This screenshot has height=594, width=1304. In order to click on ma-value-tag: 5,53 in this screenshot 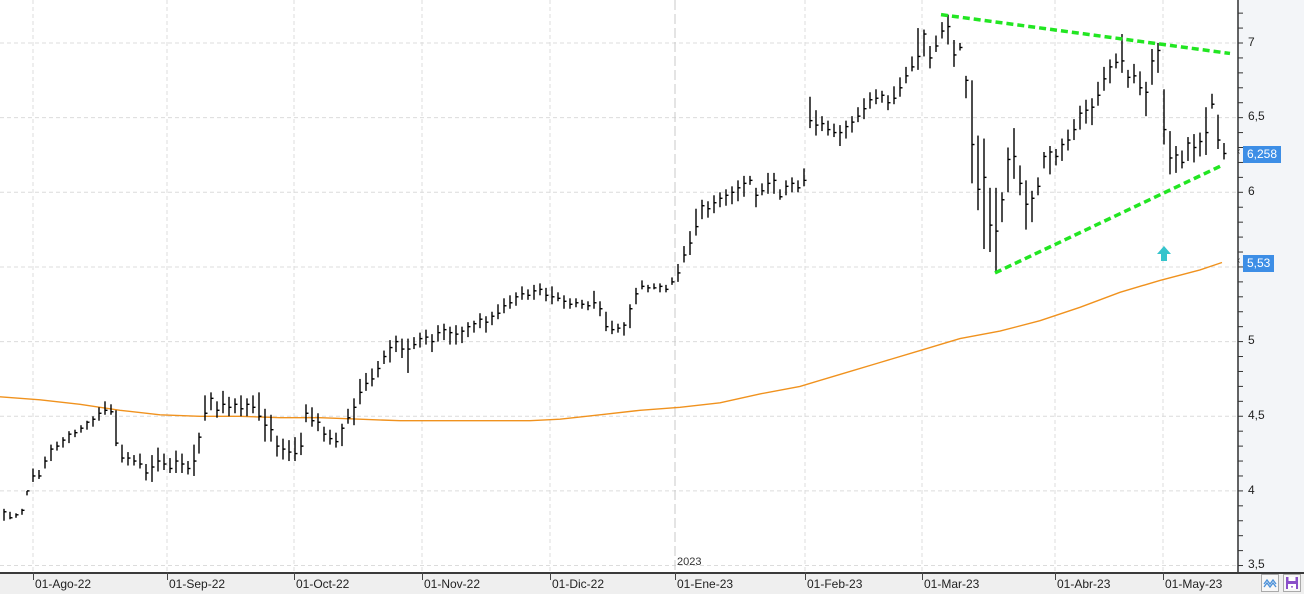, I will do `click(1259, 263)`.